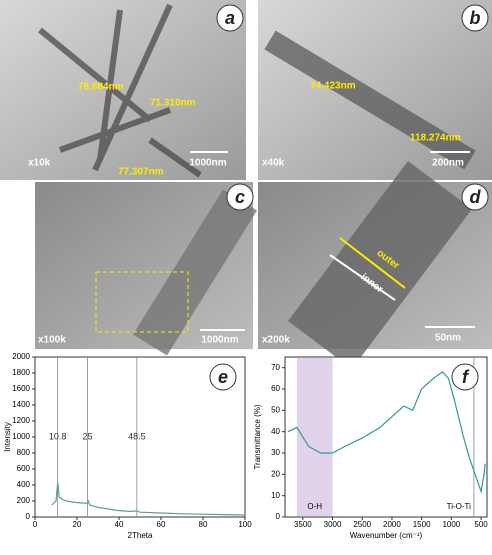 The height and width of the screenshot is (555, 492). Describe the element at coordinates (7, 437) in the screenshot. I see `y-axis-label: Intensity` at that location.